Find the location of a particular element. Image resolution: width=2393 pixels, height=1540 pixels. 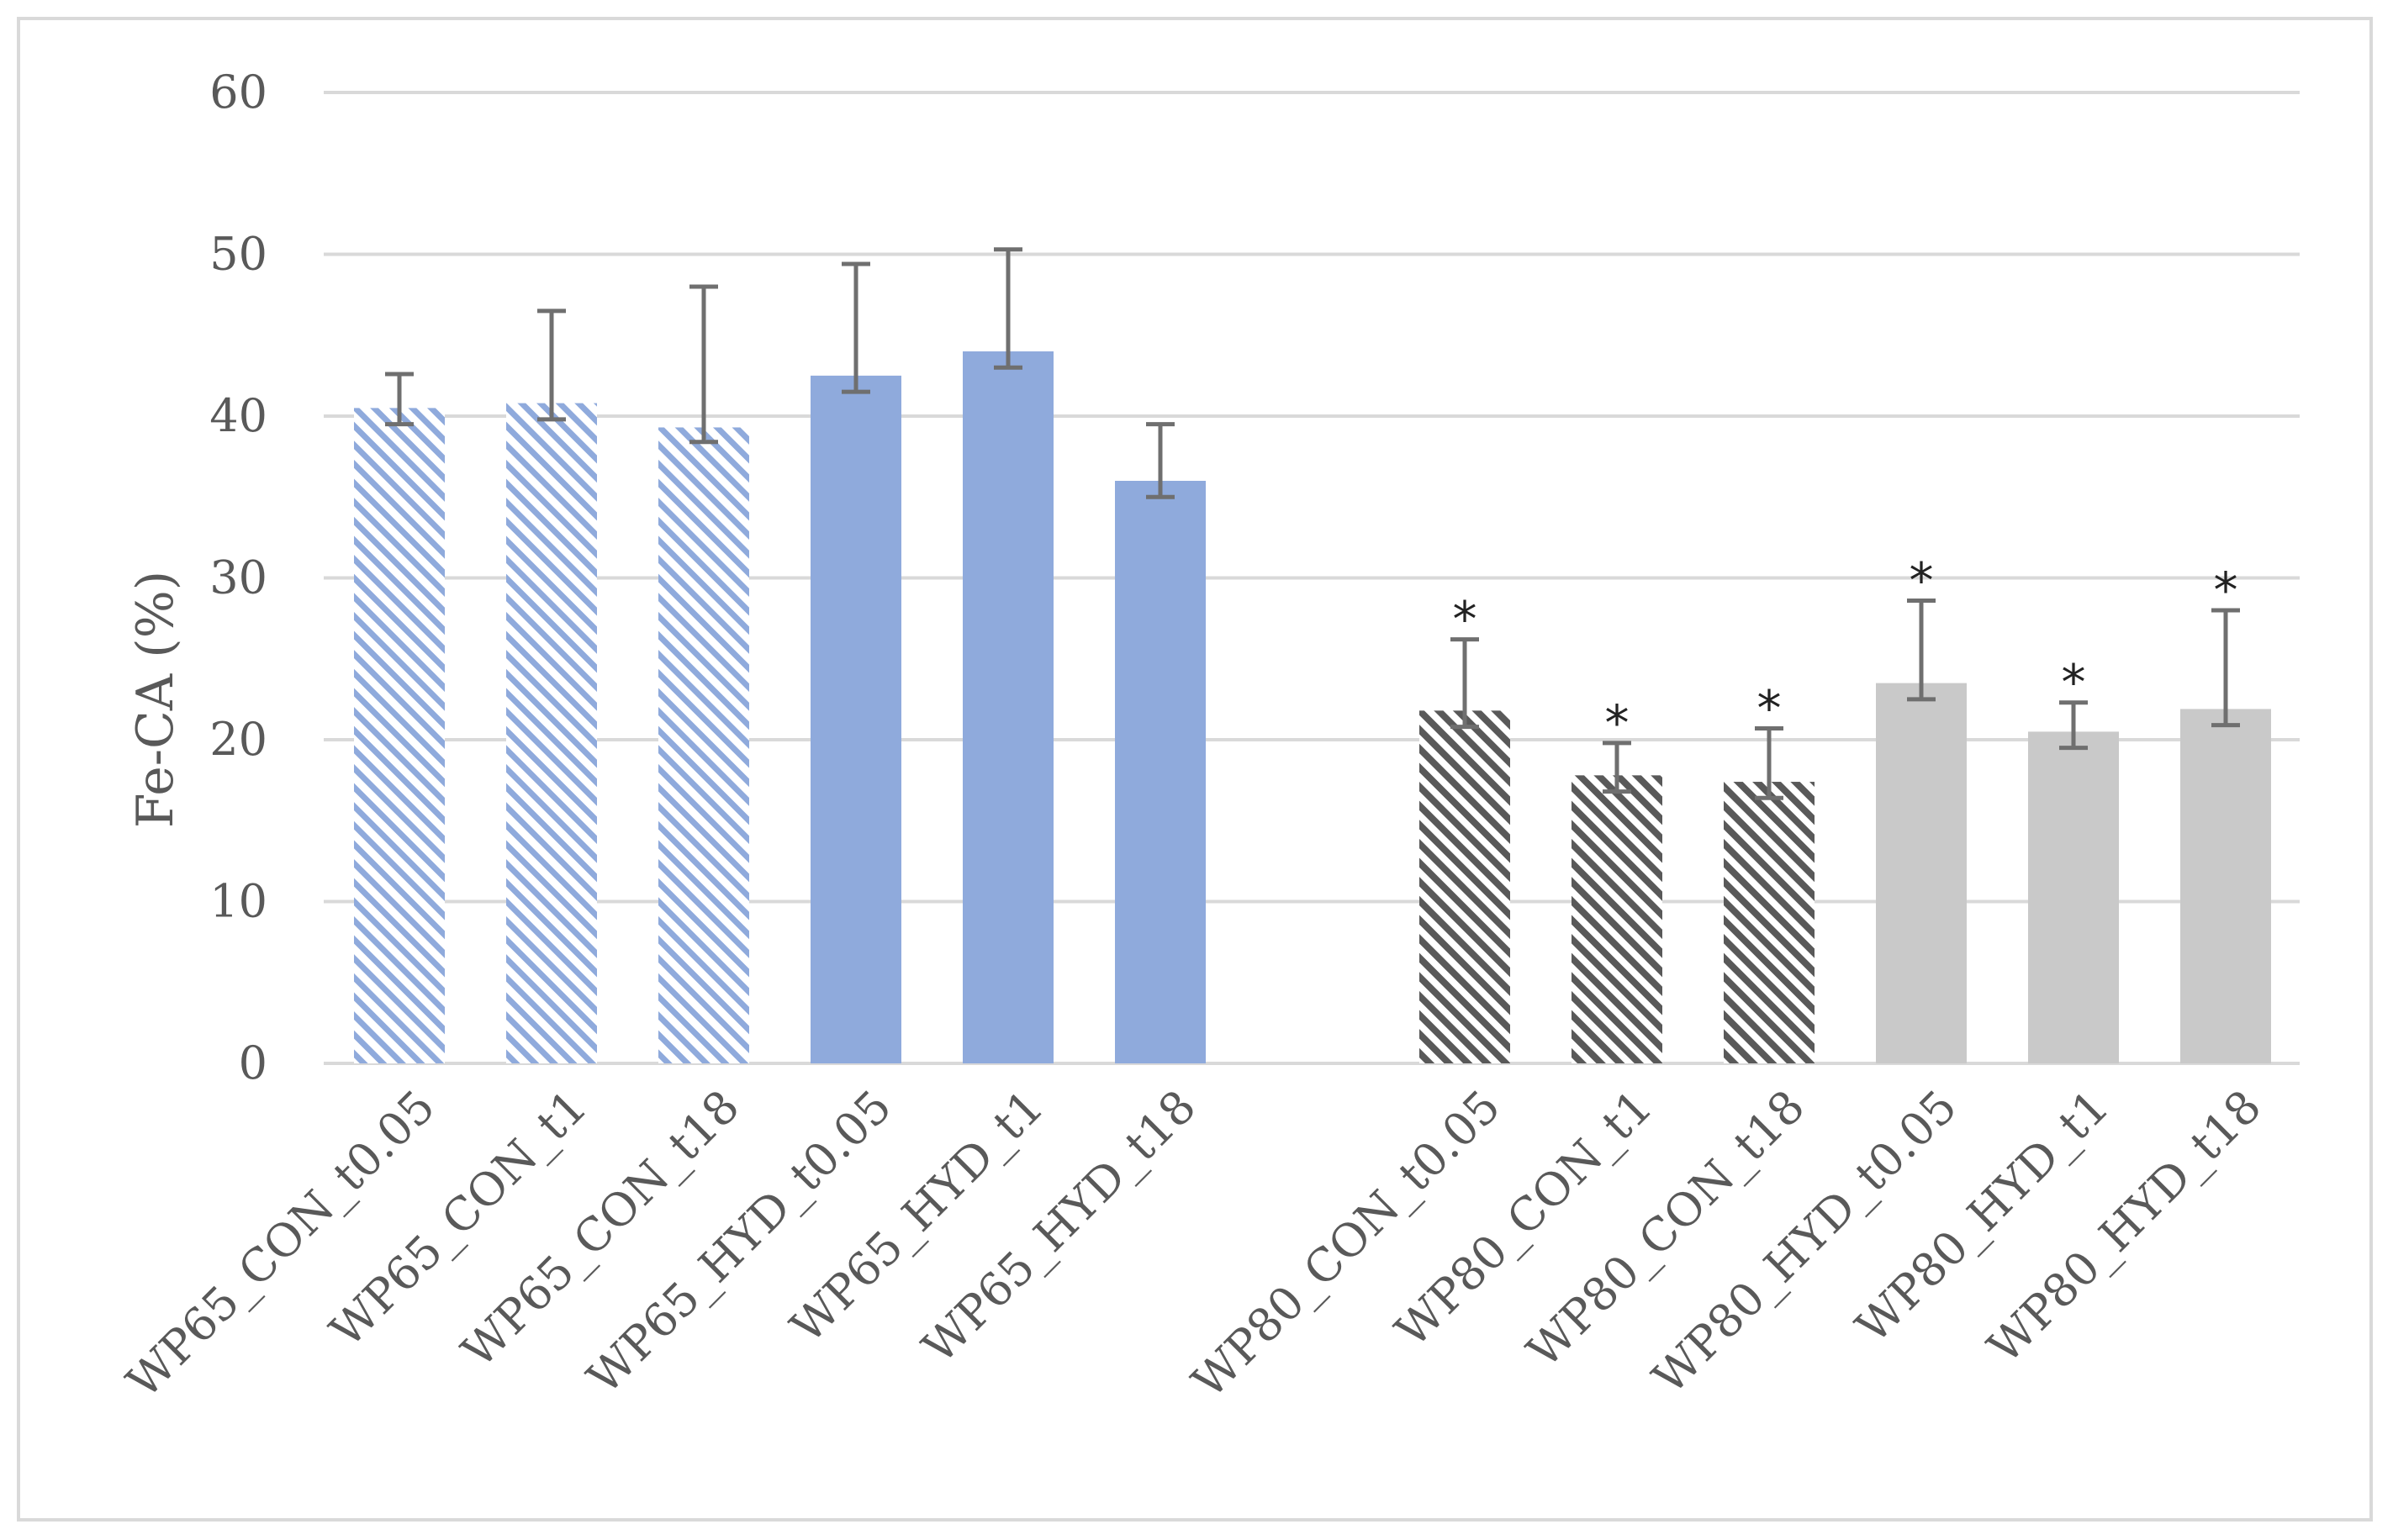

error-bar-WP65_HYD_t1 is located at coordinates (1008, 308).